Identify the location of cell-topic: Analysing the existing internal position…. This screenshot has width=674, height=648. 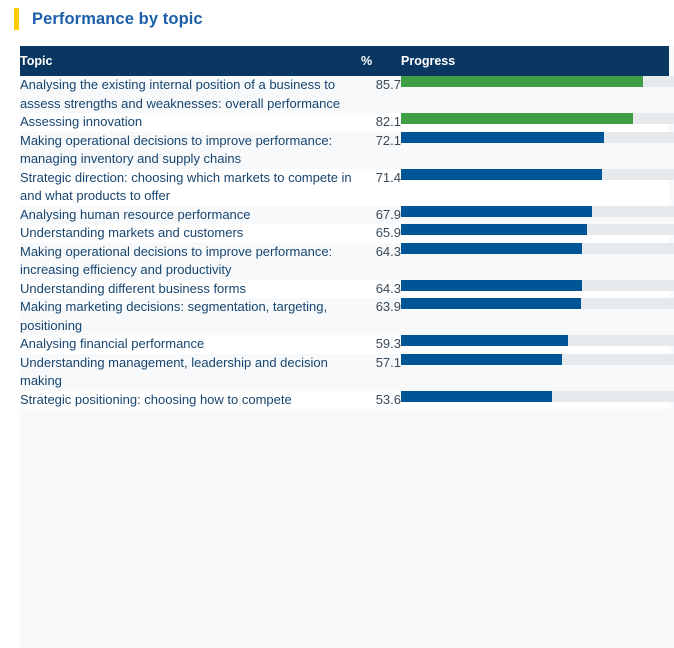
(180, 94).